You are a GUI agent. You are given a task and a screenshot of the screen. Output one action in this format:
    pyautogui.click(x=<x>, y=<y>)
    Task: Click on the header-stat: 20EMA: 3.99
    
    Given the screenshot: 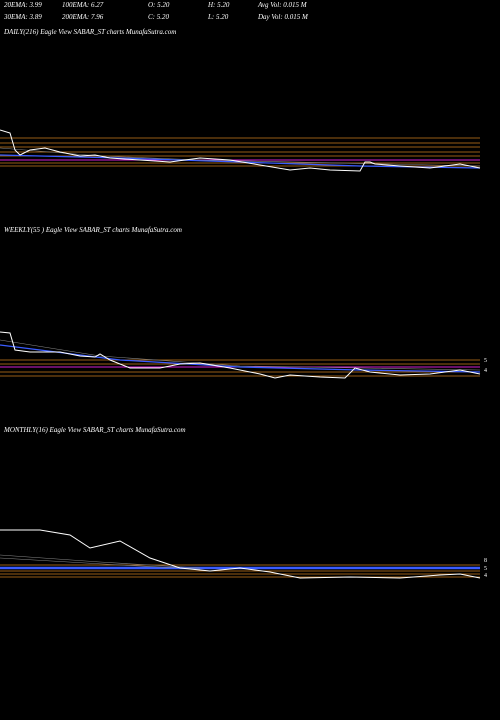 What is the action you would take?
    pyautogui.click(x=23, y=5)
    